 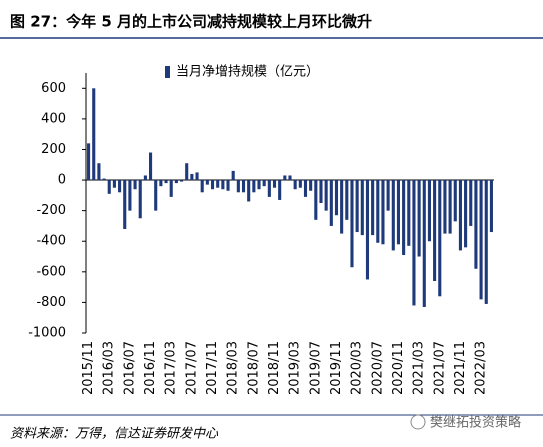 What do you see at coordinates (247, 72) in the screenshot?
I see `legend-label: 当月净增持规模（亿元）` at bounding box center [247, 72].